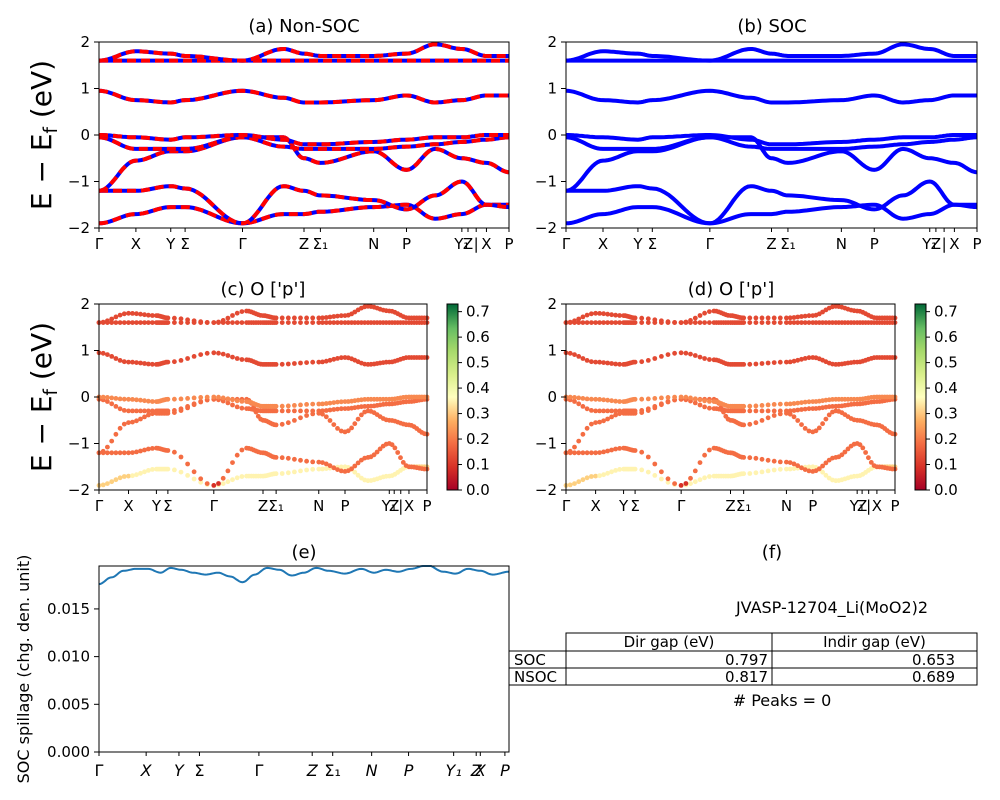  What do you see at coordinates (478, 439) in the screenshot?
I see `colorbar-tick-label: 0.2` at bounding box center [478, 439].